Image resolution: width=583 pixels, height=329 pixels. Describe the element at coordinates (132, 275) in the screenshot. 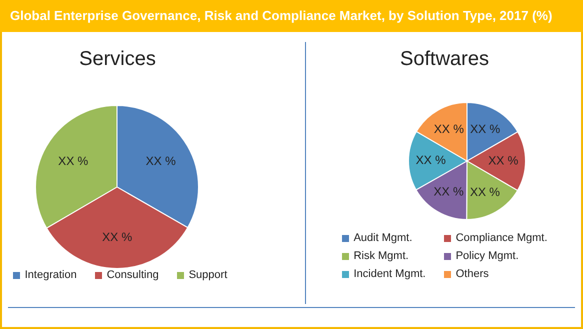

I see `legend-label: Consulting` at that location.